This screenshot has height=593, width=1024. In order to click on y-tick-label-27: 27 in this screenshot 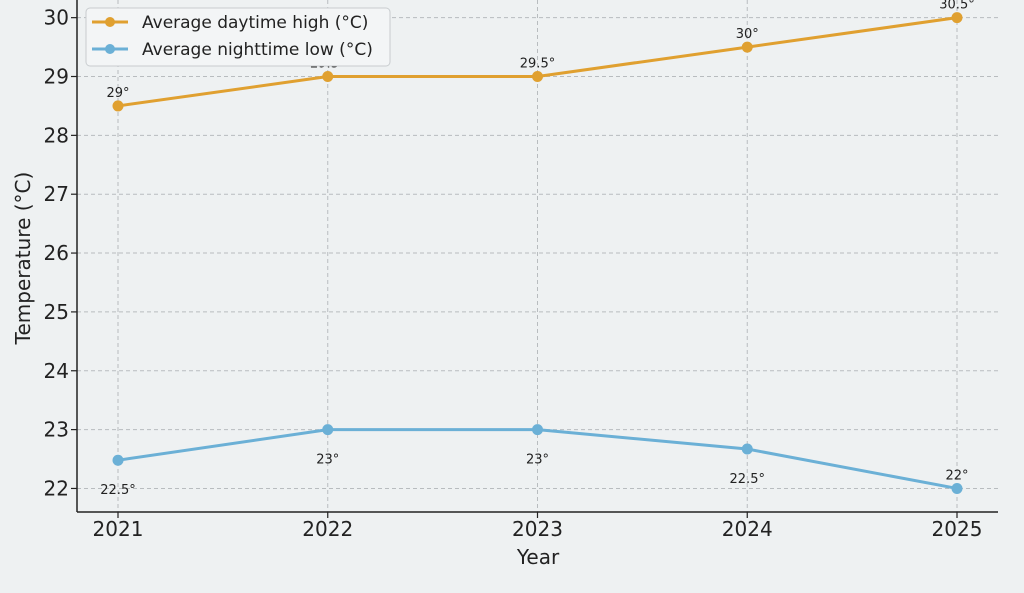, I will do `click(56, 194)`.